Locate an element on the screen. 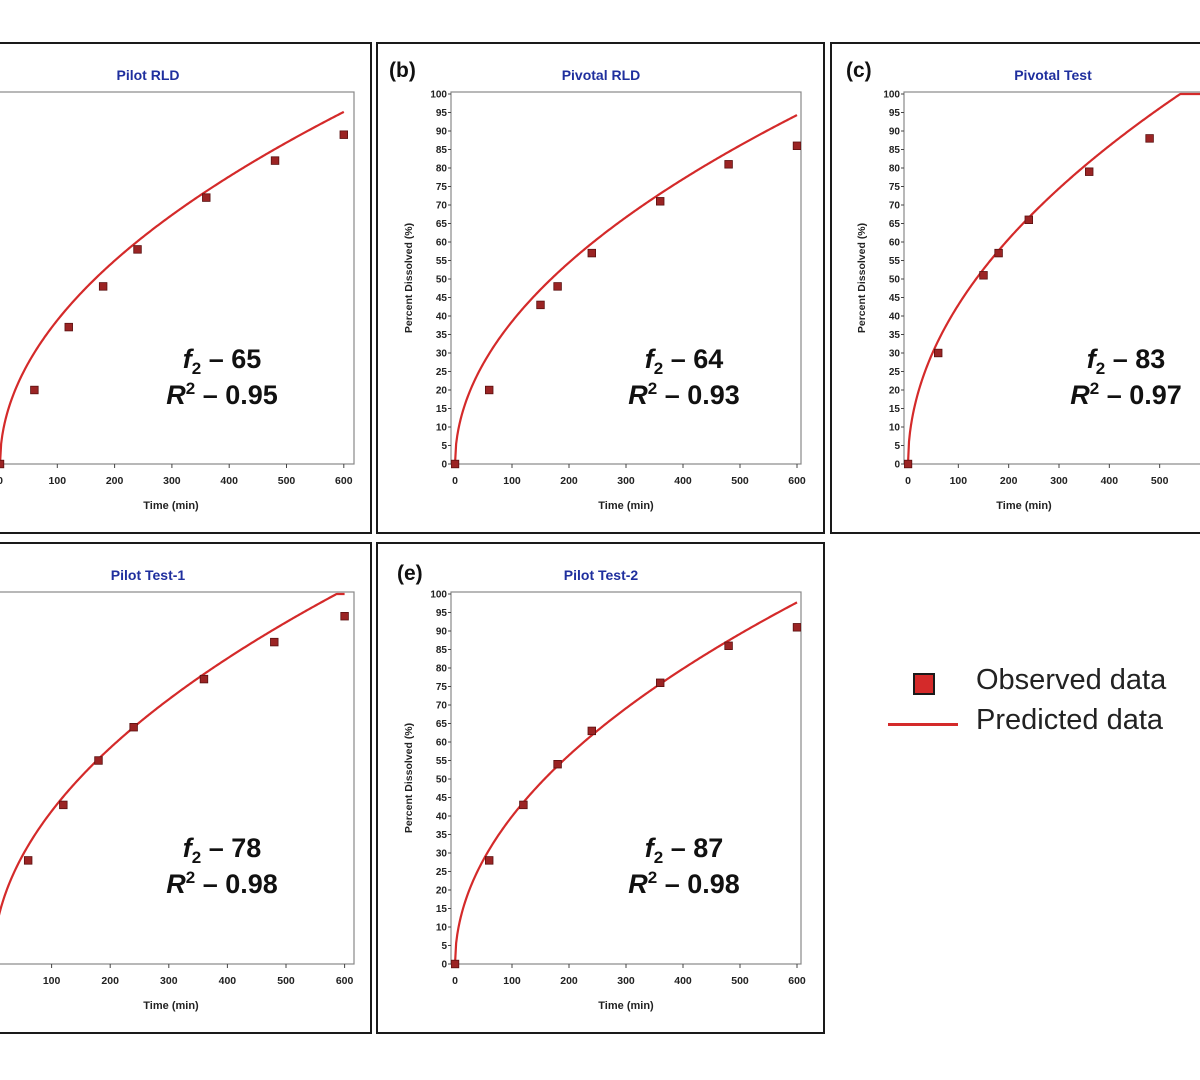 This screenshot has width=1200, height=1080. legend: Observed data Predicted data is located at coordinates (1040, 710).